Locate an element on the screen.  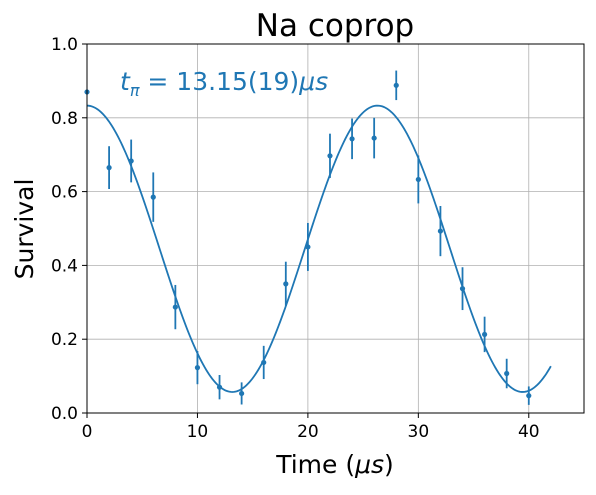
y-tick-label: 0.2 is located at coordinates (64, 340).